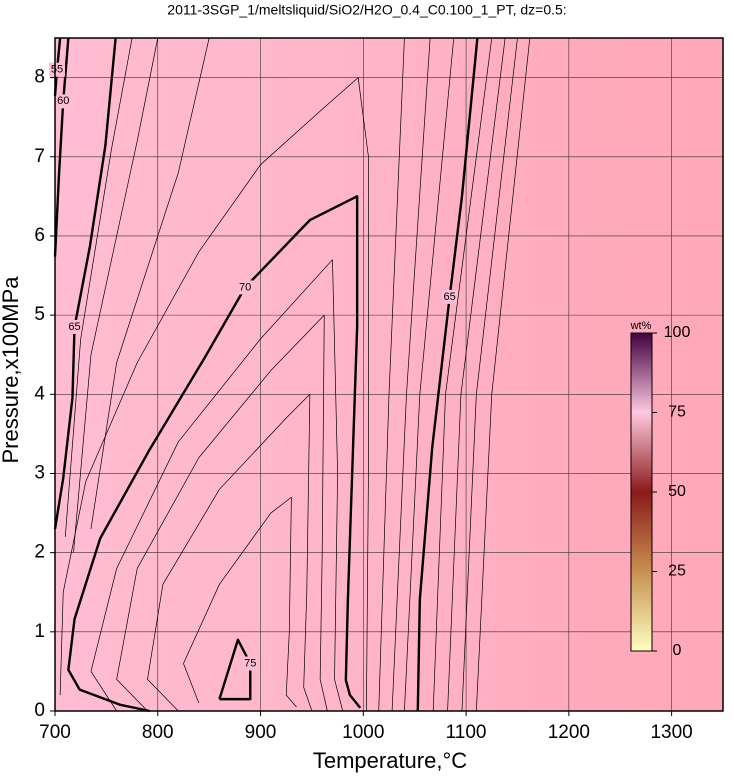  I want to click on y-tick-label: 4, so click(39, 393).